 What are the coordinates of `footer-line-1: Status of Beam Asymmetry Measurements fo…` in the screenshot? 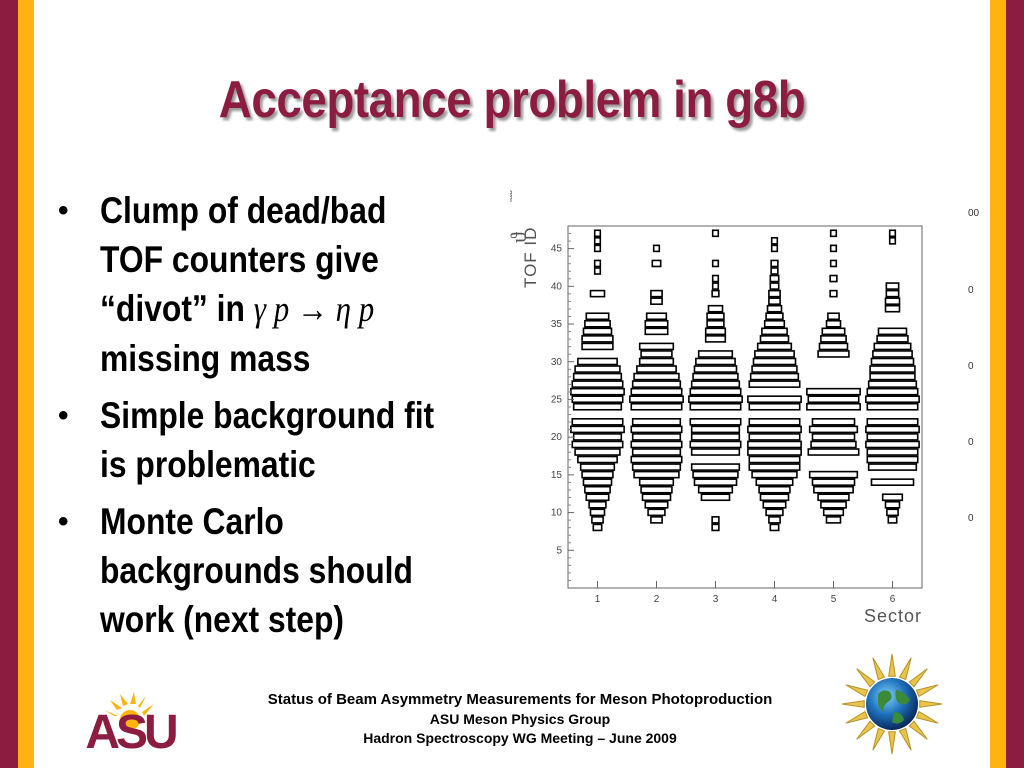 It's located at (520, 699).